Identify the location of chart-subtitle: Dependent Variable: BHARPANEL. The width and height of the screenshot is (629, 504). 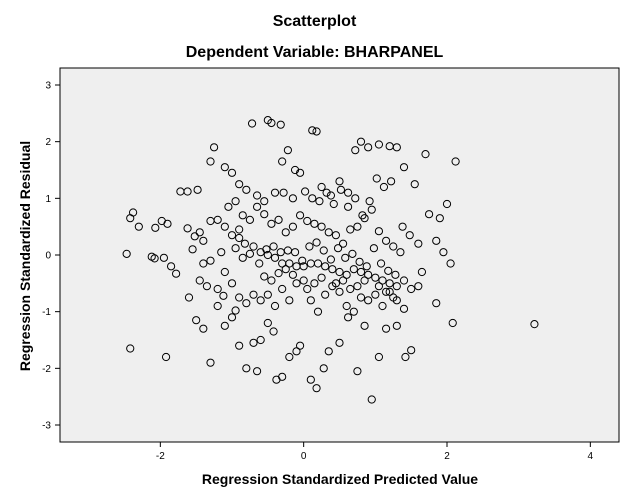
(314, 52).